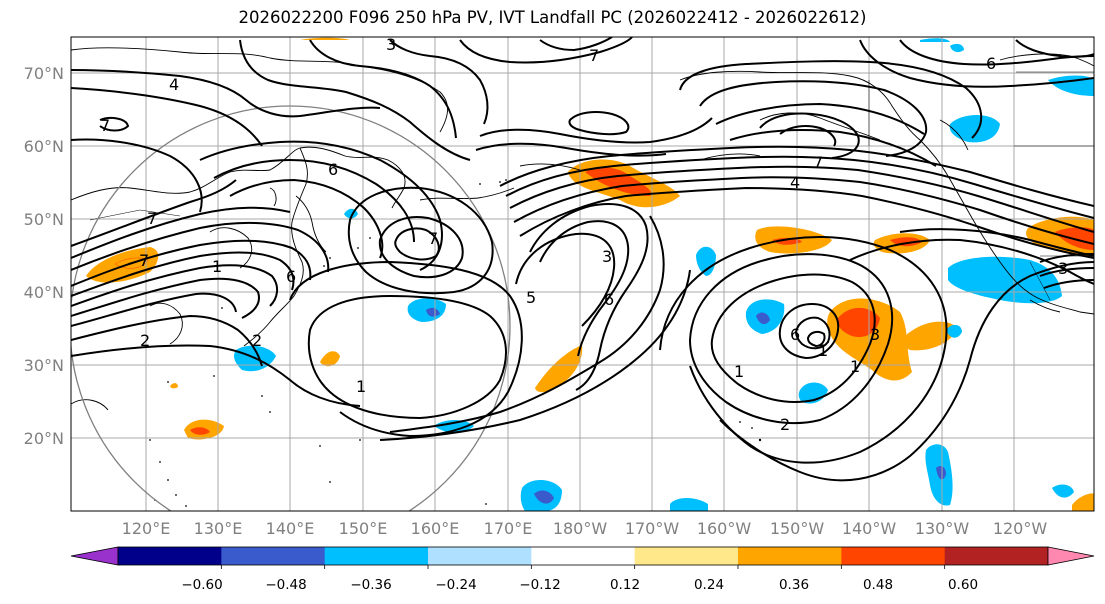 Image resolution: width=1105 pixels, height=604 pixels. Describe the element at coordinates (652, 528) in the screenshot. I see `lon-label: 170°W` at that location.